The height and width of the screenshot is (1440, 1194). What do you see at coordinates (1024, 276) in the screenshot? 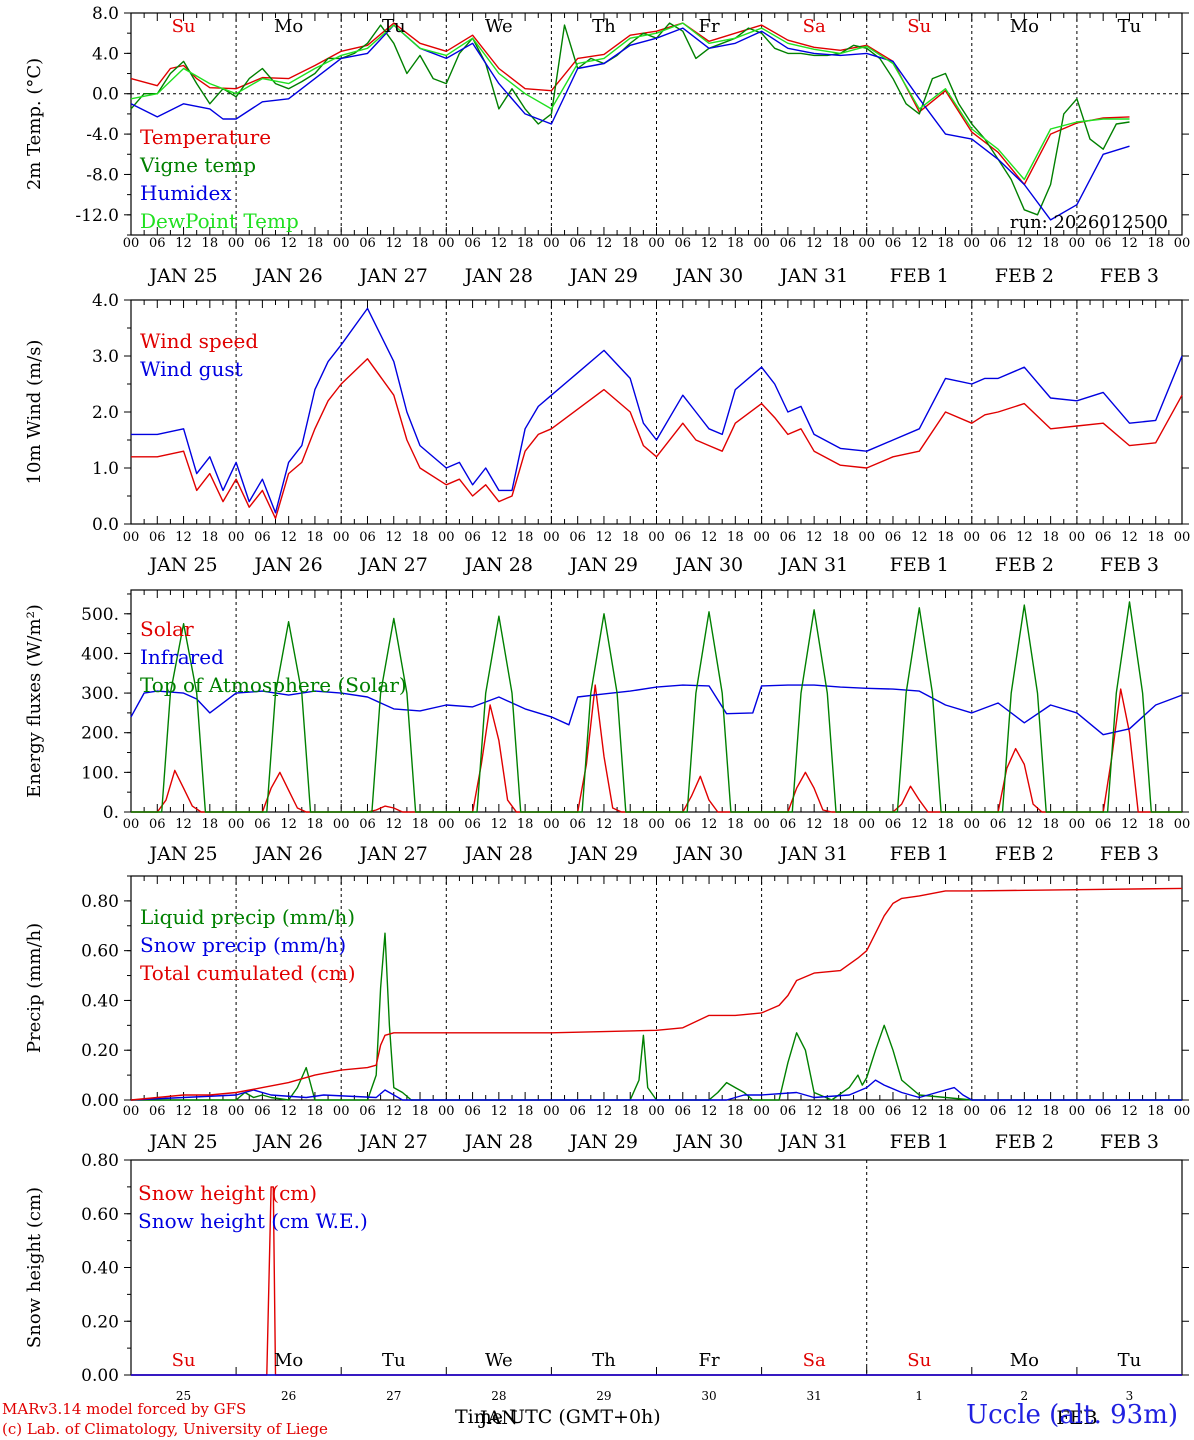
I see `day-label: FEB 2` at bounding box center [1024, 276].